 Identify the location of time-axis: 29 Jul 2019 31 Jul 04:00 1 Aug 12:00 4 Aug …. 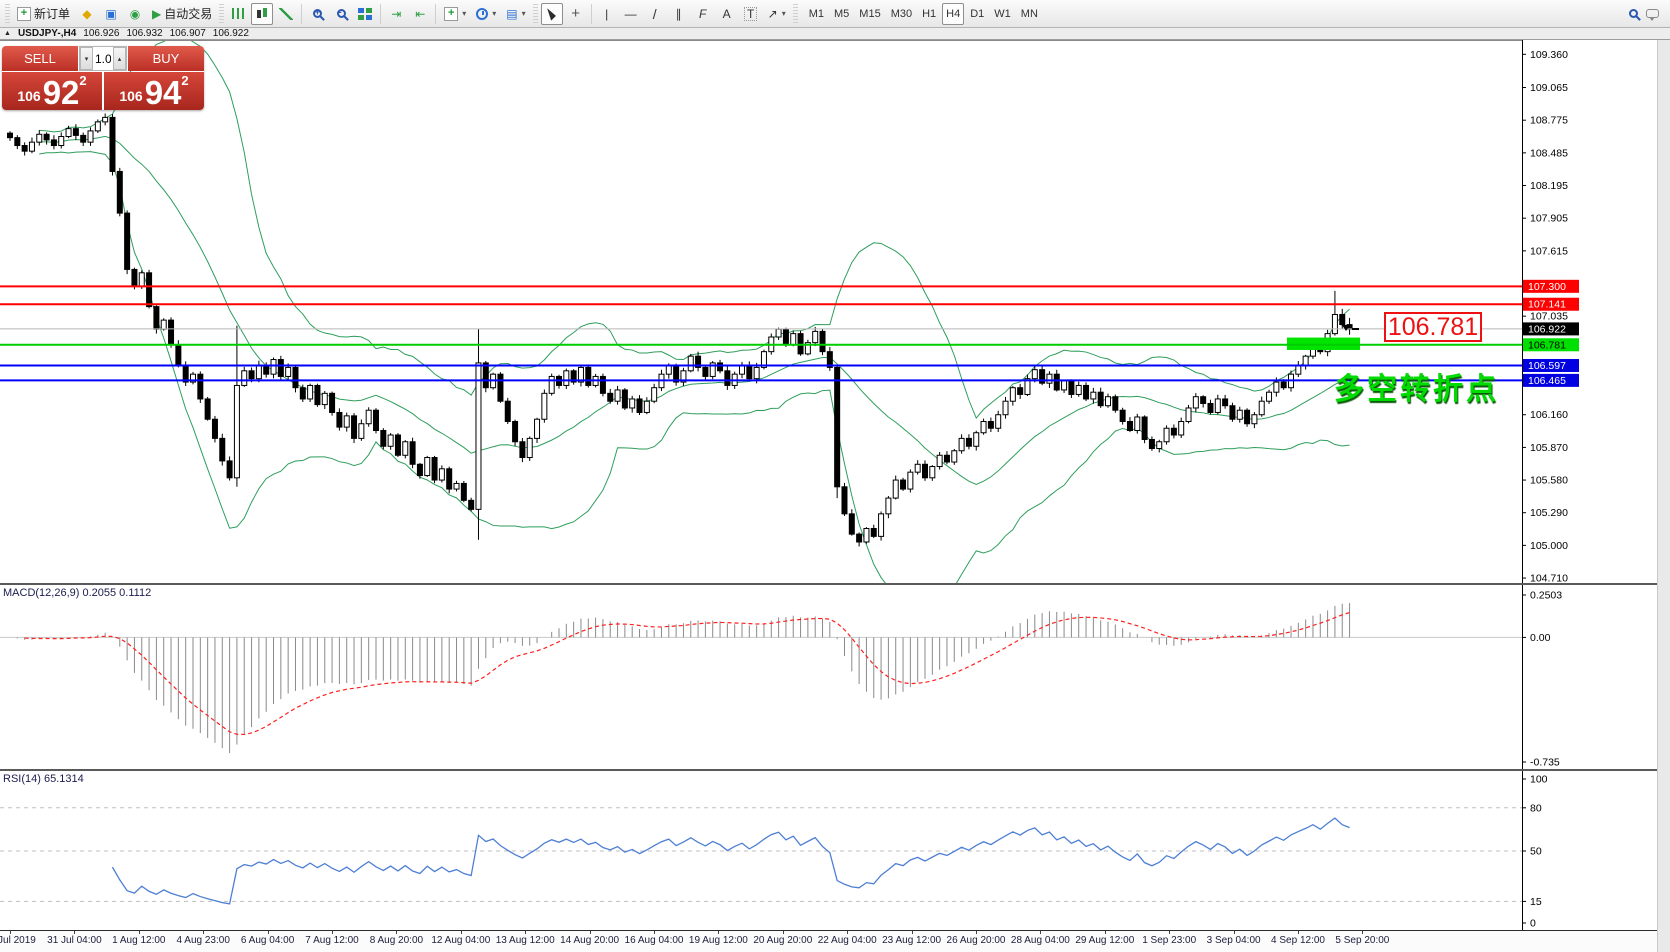
(835, 941).